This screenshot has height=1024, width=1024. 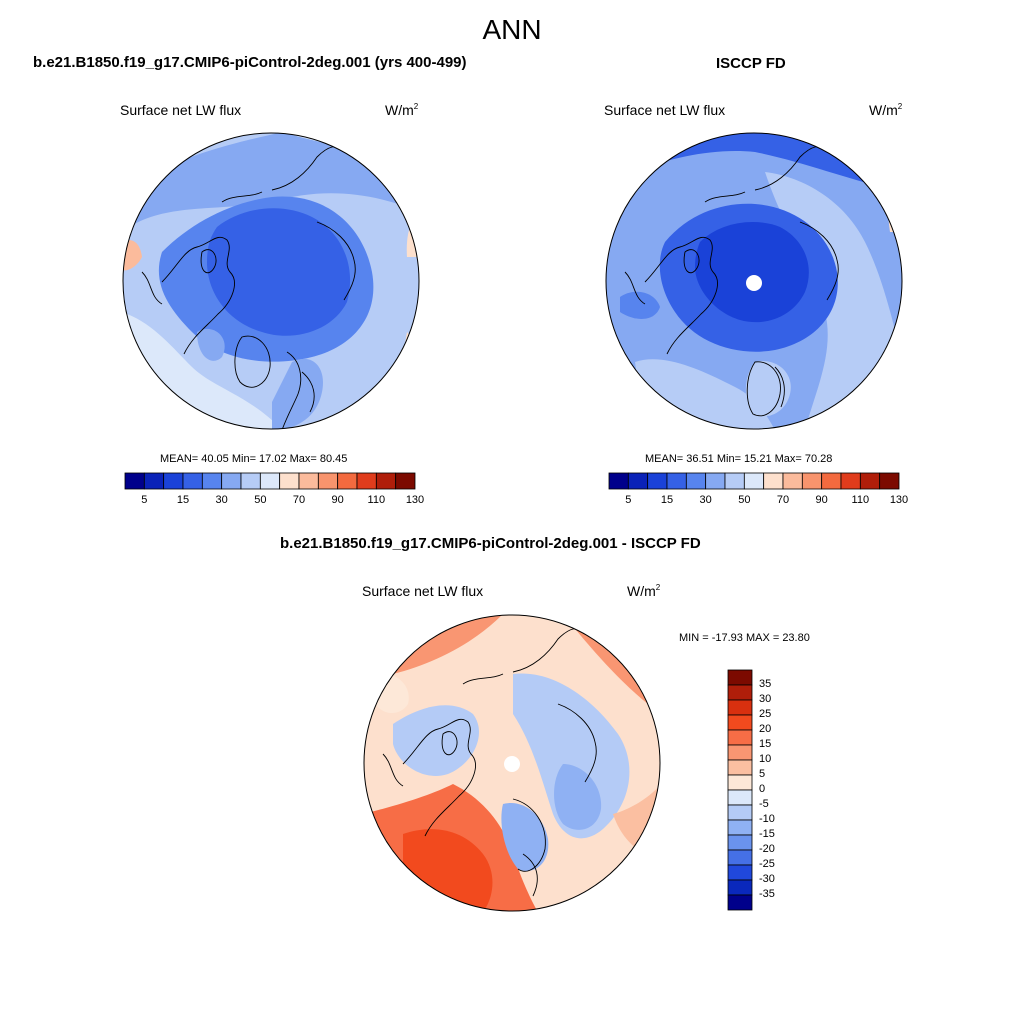 What do you see at coordinates (744, 638) in the screenshot?
I see `diff-stats: MIN = -17.93 MAX = 23.80` at bounding box center [744, 638].